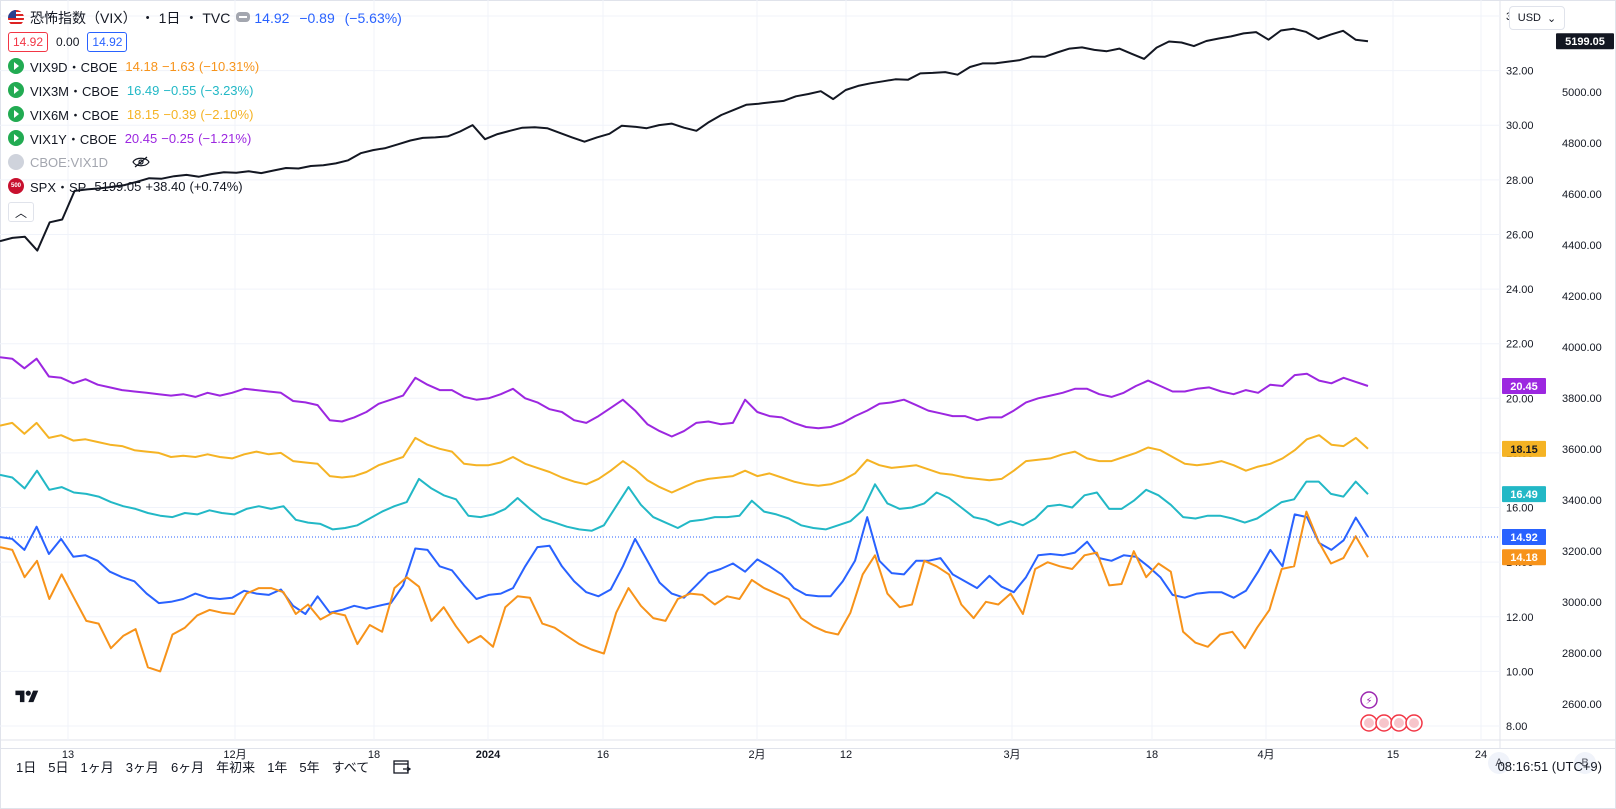  What do you see at coordinates (16, 186) in the screenshot?
I see `spx-icon: 500` at bounding box center [16, 186].